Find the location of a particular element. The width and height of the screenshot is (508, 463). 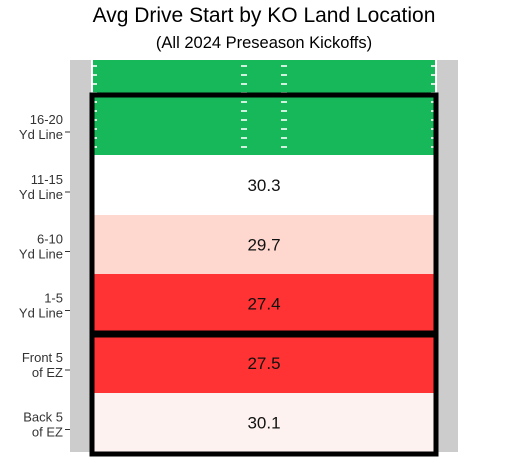

chart-title: Avg Drive Start by KO Land Location is located at coordinates (264, 15).